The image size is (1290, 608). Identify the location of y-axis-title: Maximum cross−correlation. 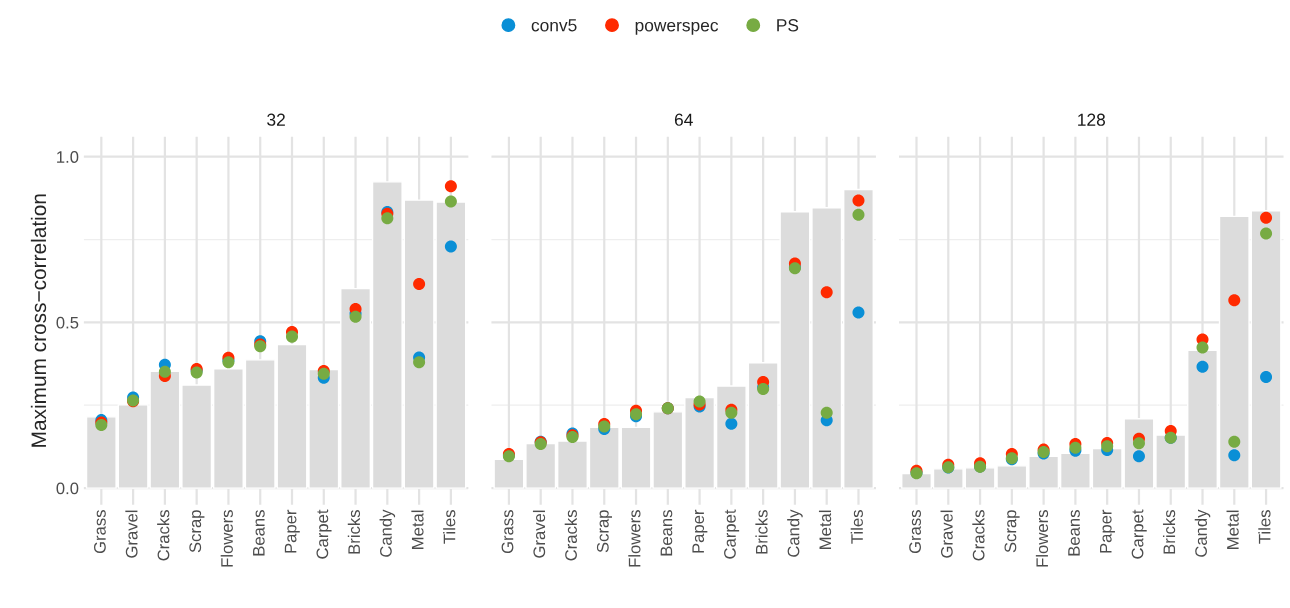
(38, 320).